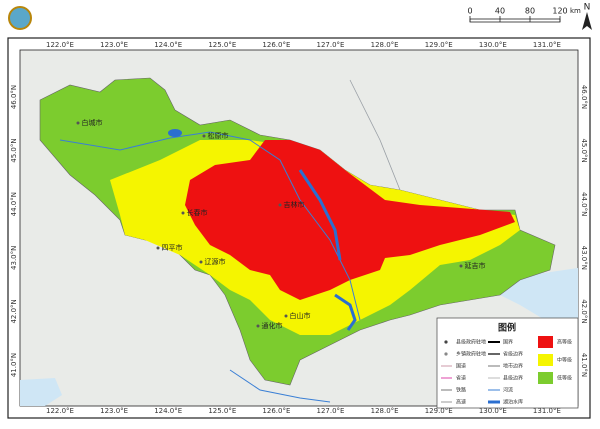 The image size is (600, 429). Describe the element at coordinates (461, 390) in the screenshot. I see `legend-label: 铁路` at that location.